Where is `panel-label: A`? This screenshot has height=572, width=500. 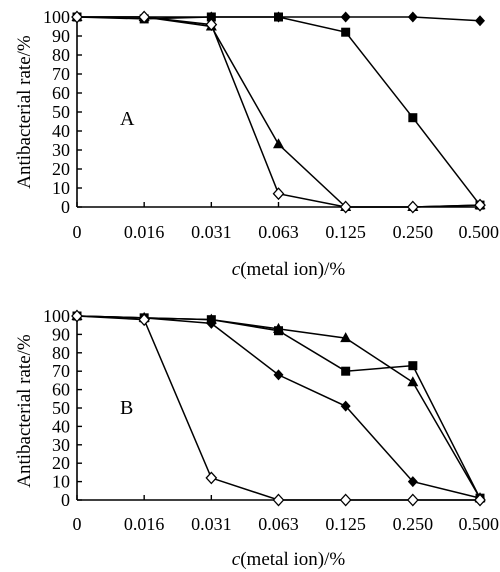 panel-label: A is located at coordinates (127, 119).